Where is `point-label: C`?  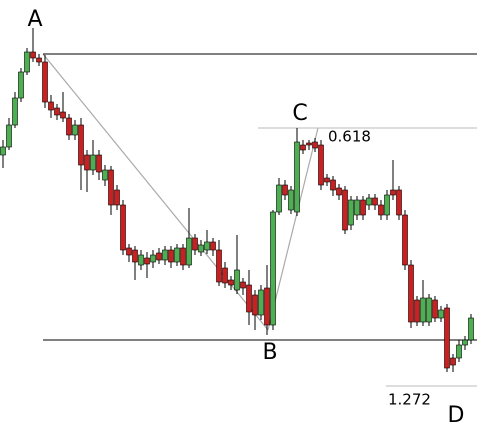
point-label: C is located at coordinates (299, 113).